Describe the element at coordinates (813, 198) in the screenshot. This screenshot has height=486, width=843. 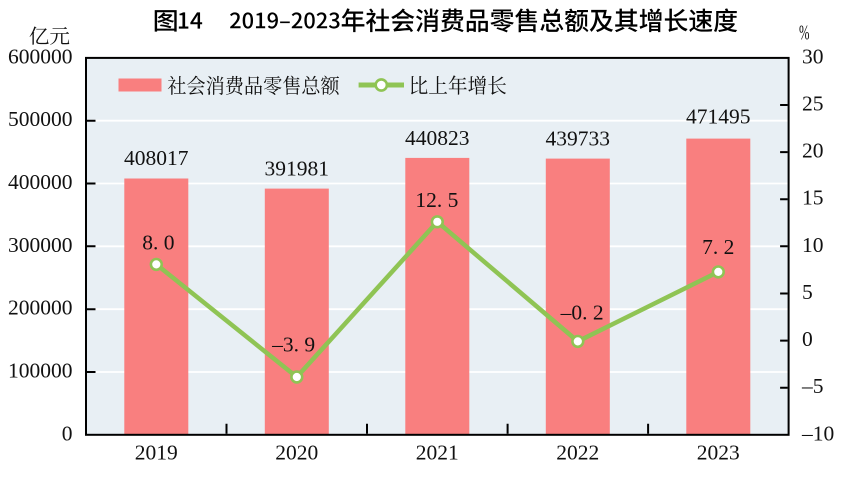
I see `svg-text: 15` at that location.